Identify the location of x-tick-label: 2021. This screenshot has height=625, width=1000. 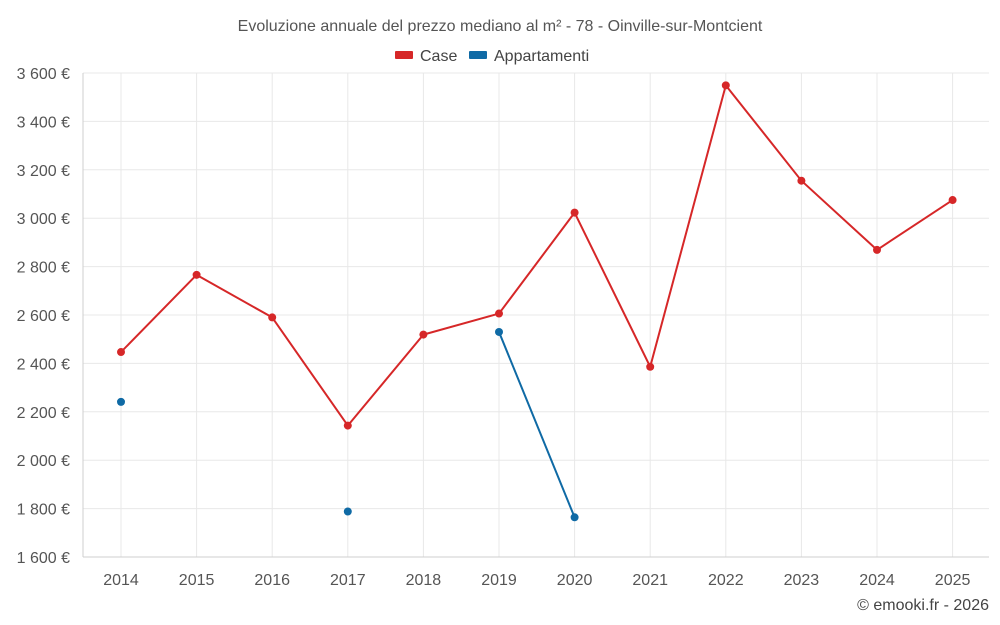
(650, 580).